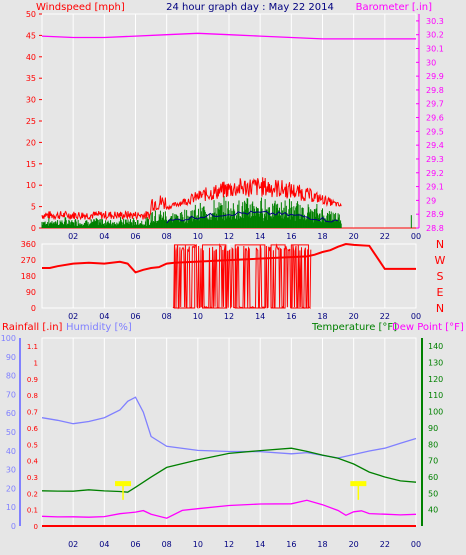  Describe the element at coordinates (36, 527) in the screenshot. I see `rain-tick-label: 0` at that location.